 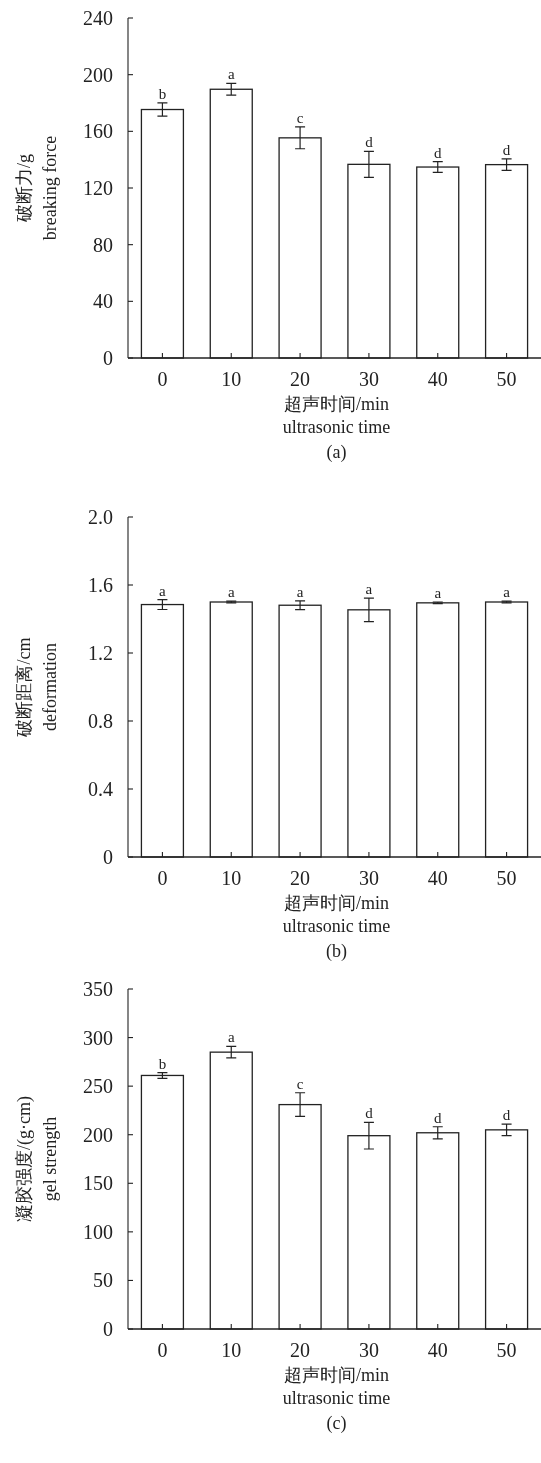 I want to click on y-tick-label: 50, so click(x=103, y=1280).